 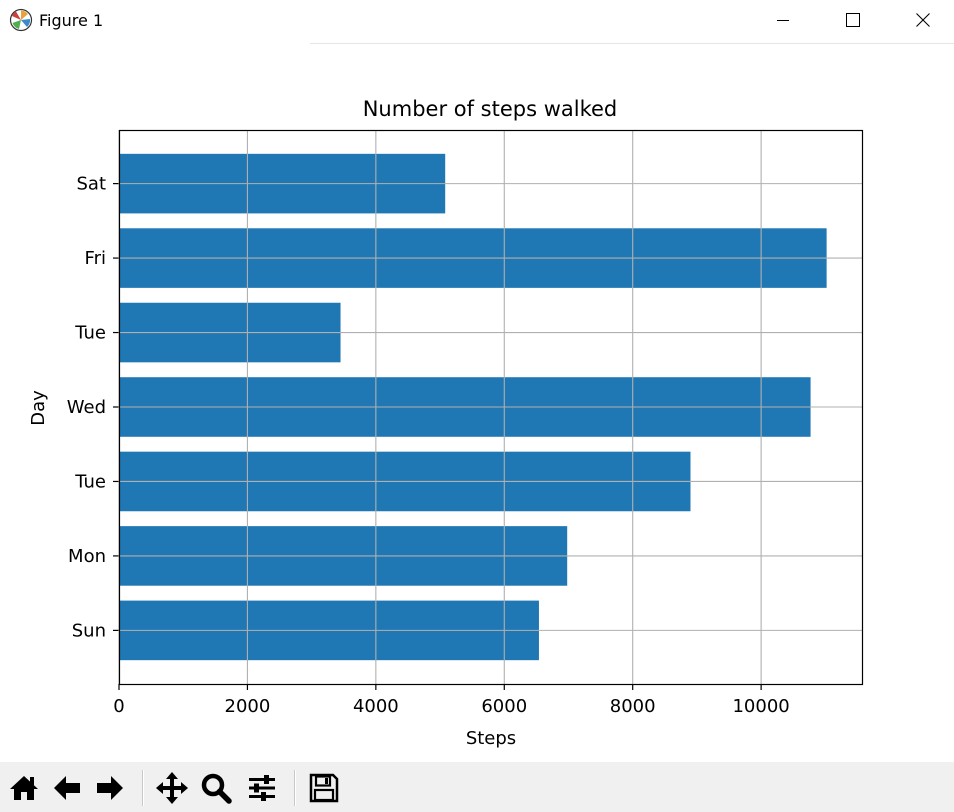 I want to click on y-axis-ticks: Sun Mon Tue Wed Tue Fri Sat, so click(x=93, y=407).